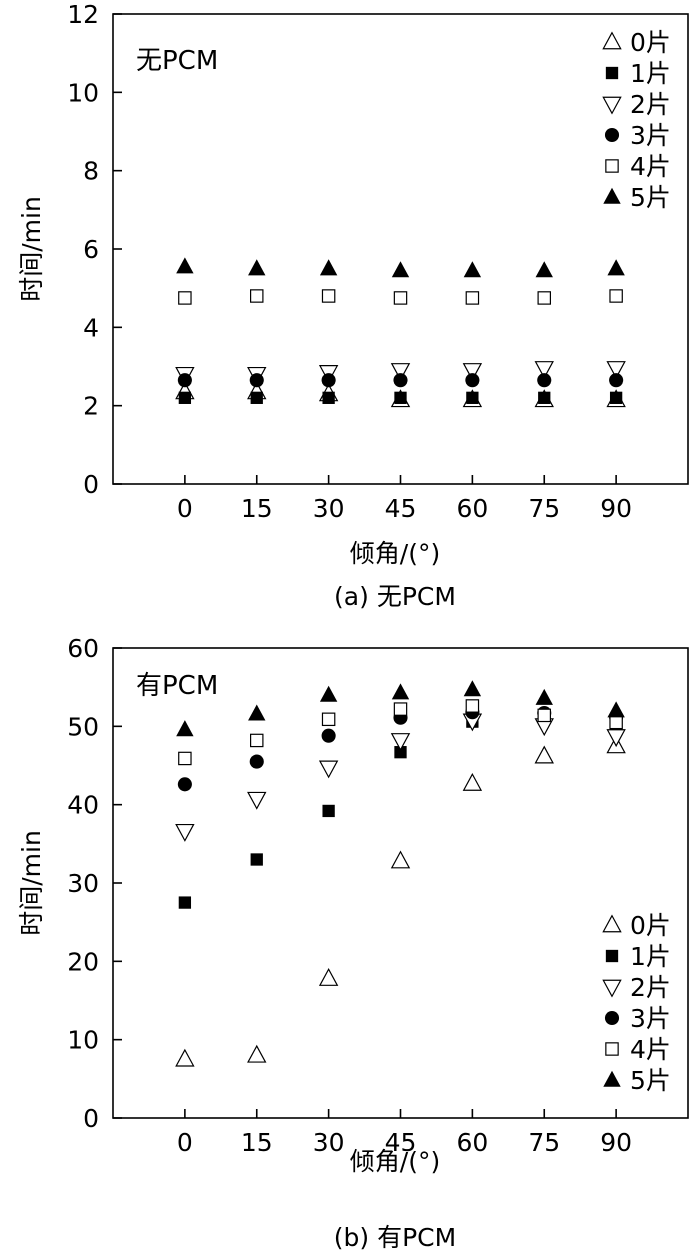 This screenshot has width=698, height=1259. Describe the element at coordinates (612, 956) in the screenshot. I see `legend-marker-square-filled` at that location.